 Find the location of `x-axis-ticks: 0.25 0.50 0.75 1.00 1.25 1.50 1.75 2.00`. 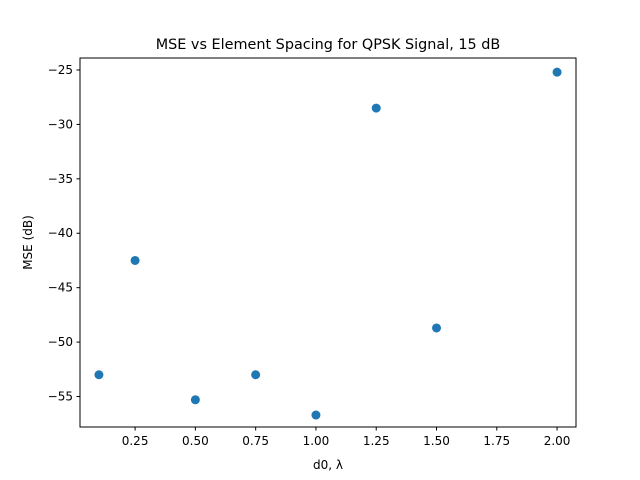

x-axis-ticks: 0.25 0.50 0.75 1.00 1.25 1.50 1.75 2.00 is located at coordinates (346, 437).